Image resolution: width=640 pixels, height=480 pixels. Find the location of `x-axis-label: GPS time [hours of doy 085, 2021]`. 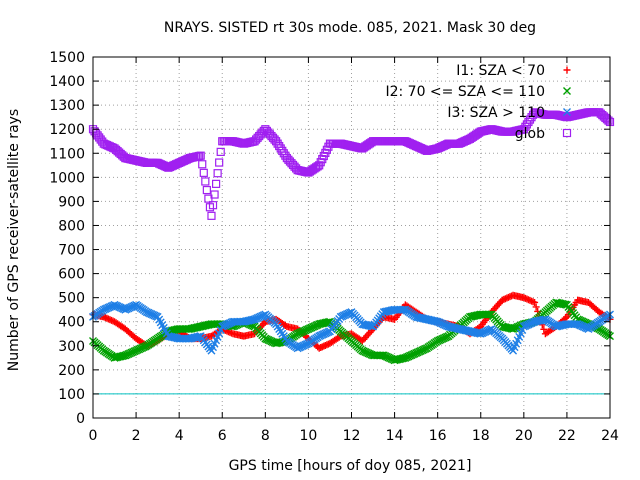

x-axis-label: GPS time [hours of doy 085, 2021] is located at coordinates (350, 466).